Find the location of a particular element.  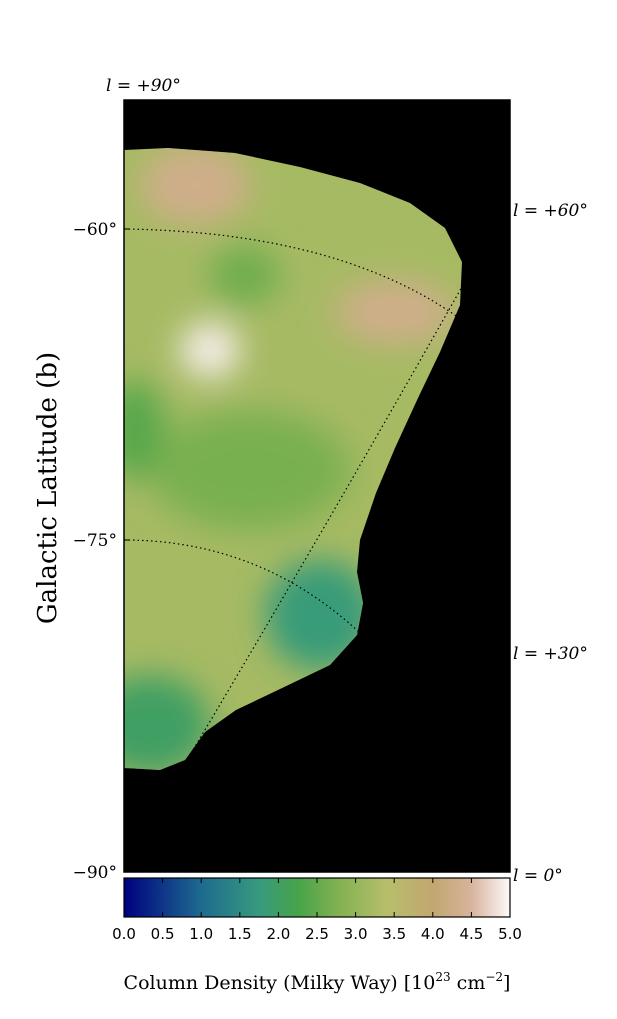

latitude-tick-label: −60° is located at coordinates (95, 230).